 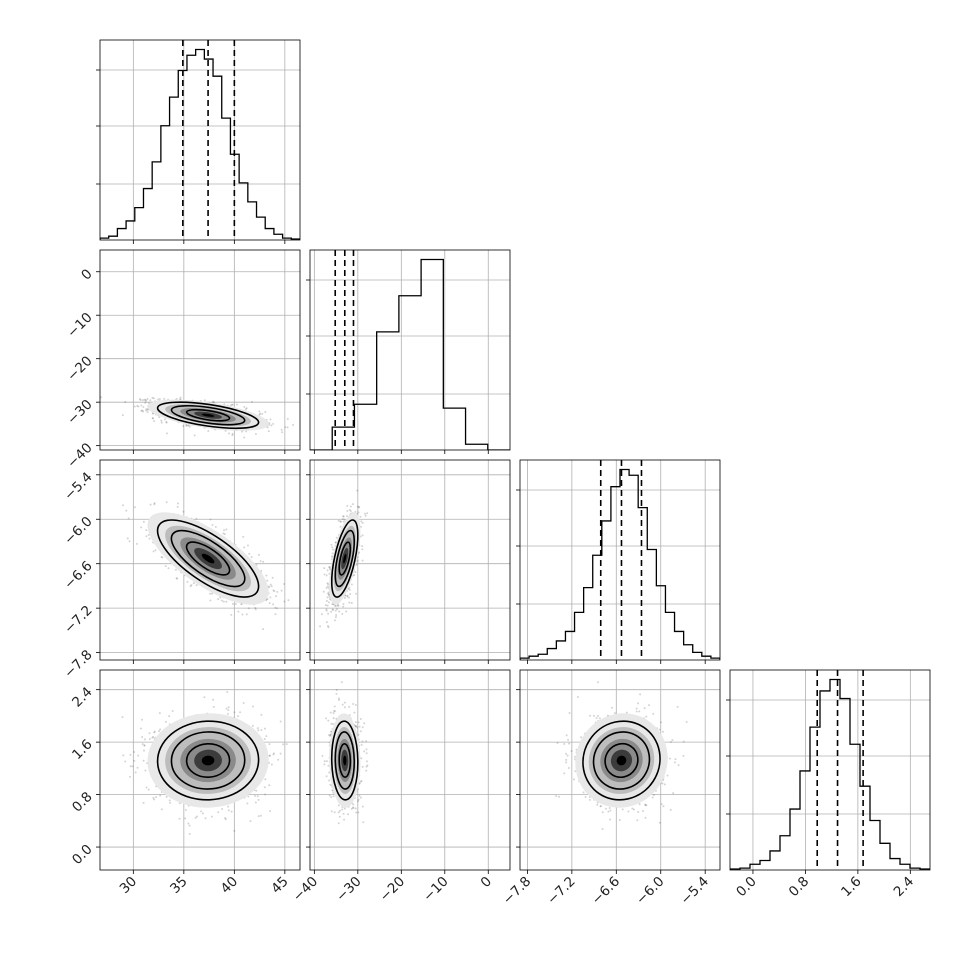 What do you see at coordinates (79, 325) in the screenshot?
I see `y-tick-label: −10` at bounding box center [79, 325].